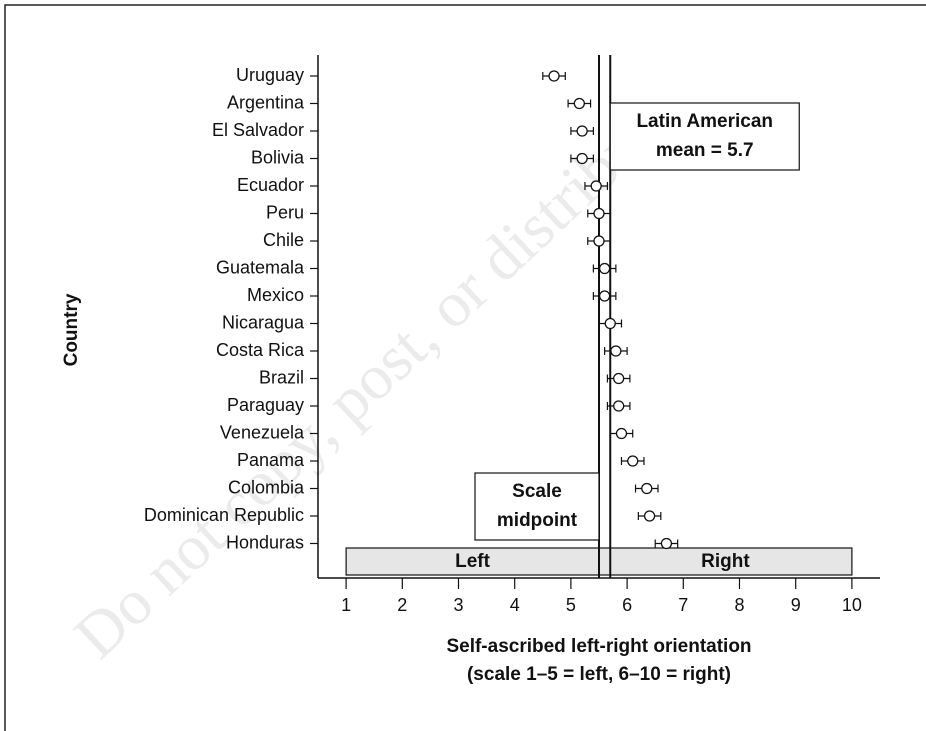 Image resolution: width=926 pixels, height=731 pixels. Describe the element at coordinates (515, 605) in the screenshot. I see `x-tick-label: 4` at that location.